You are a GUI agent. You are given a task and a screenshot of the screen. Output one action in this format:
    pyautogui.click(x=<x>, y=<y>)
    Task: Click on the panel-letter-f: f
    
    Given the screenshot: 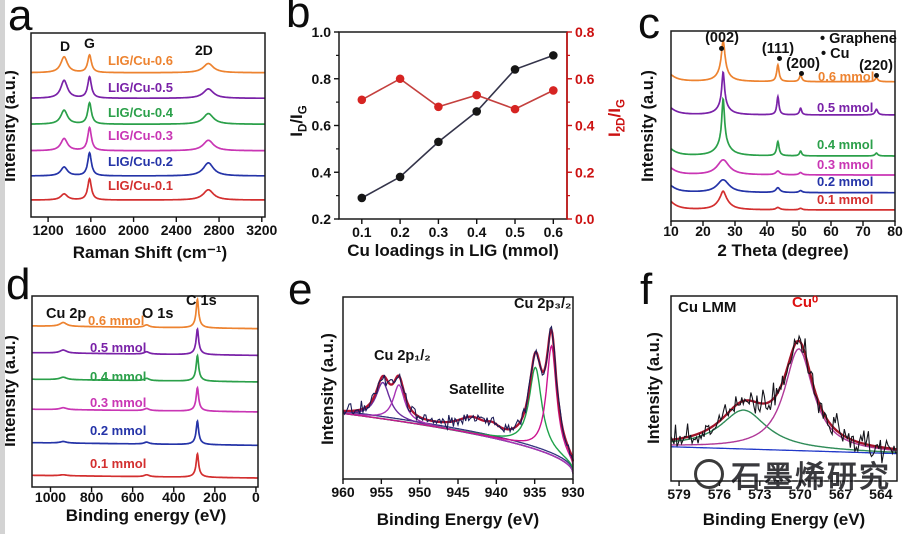 What is the action you would take?
    pyautogui.click(x=646, y=289)
    